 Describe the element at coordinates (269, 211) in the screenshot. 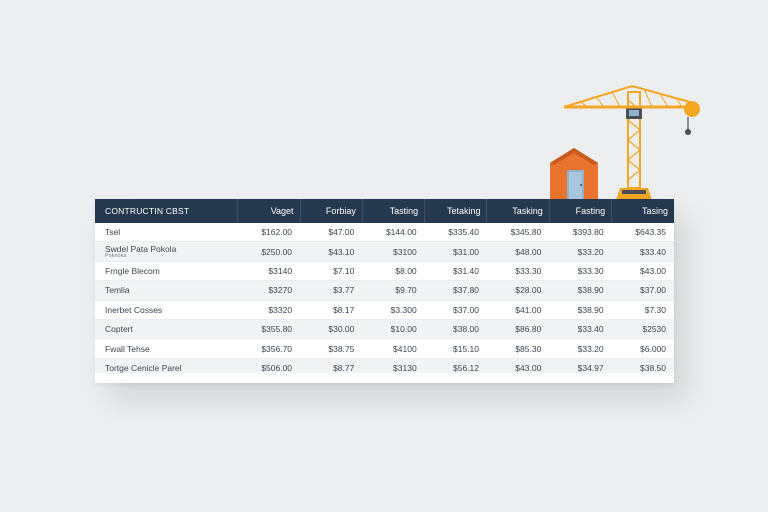

I see `column-header: Vaget` at that location.